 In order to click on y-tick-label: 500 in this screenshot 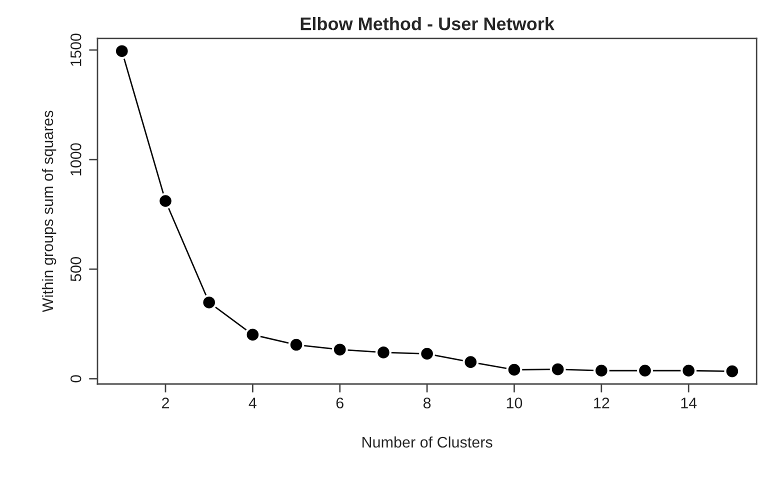, I will do `click(76, 269)`.